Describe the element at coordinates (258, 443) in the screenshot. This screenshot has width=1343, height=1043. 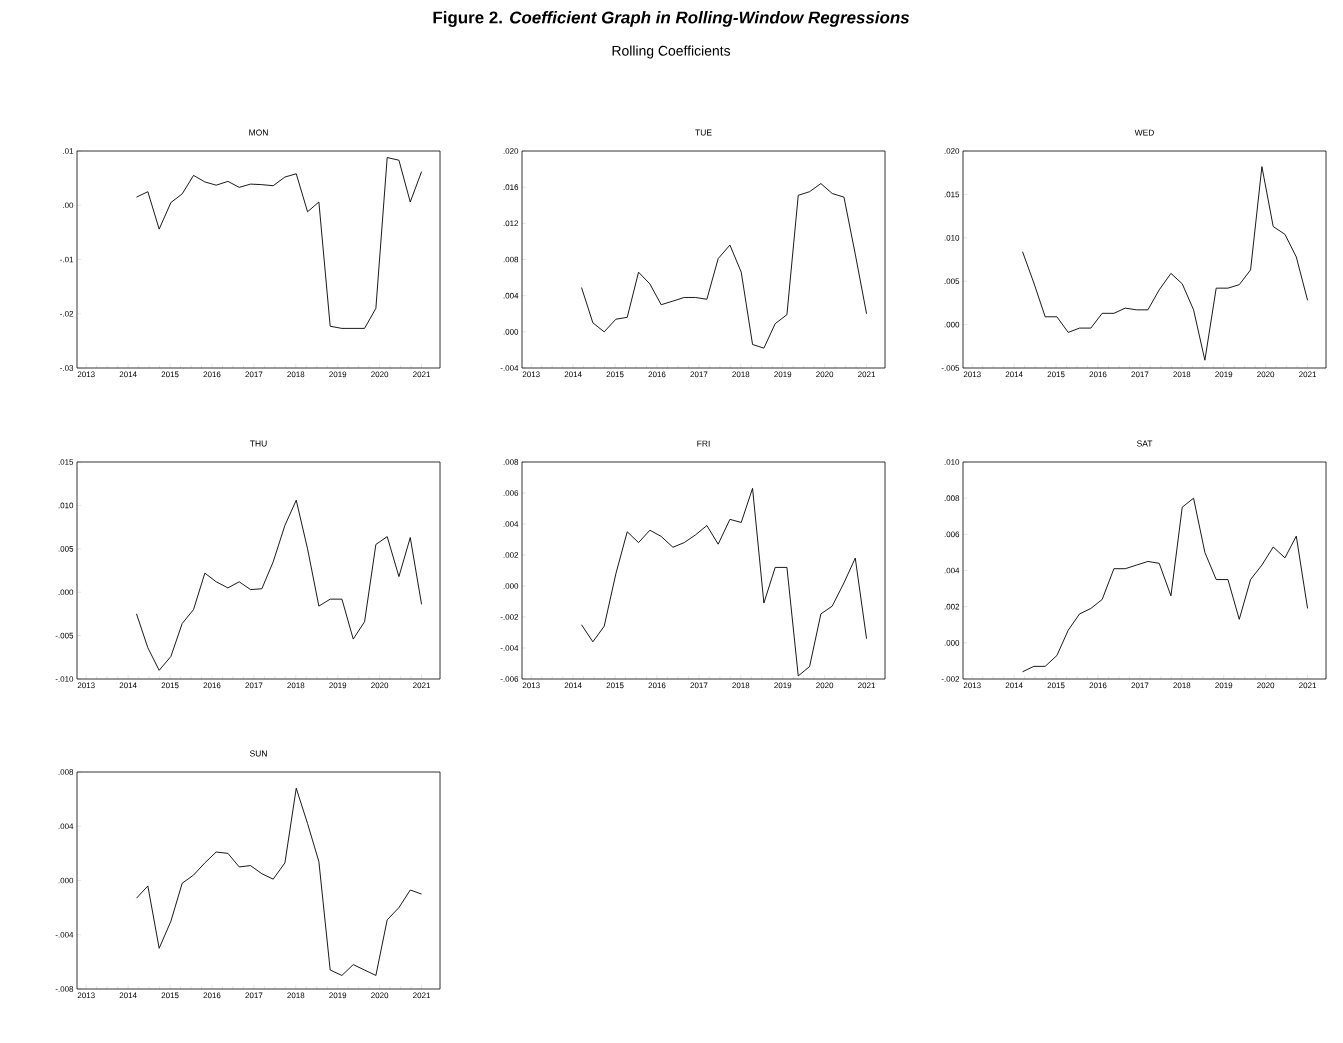
I see `chart-title: THU` at that location.